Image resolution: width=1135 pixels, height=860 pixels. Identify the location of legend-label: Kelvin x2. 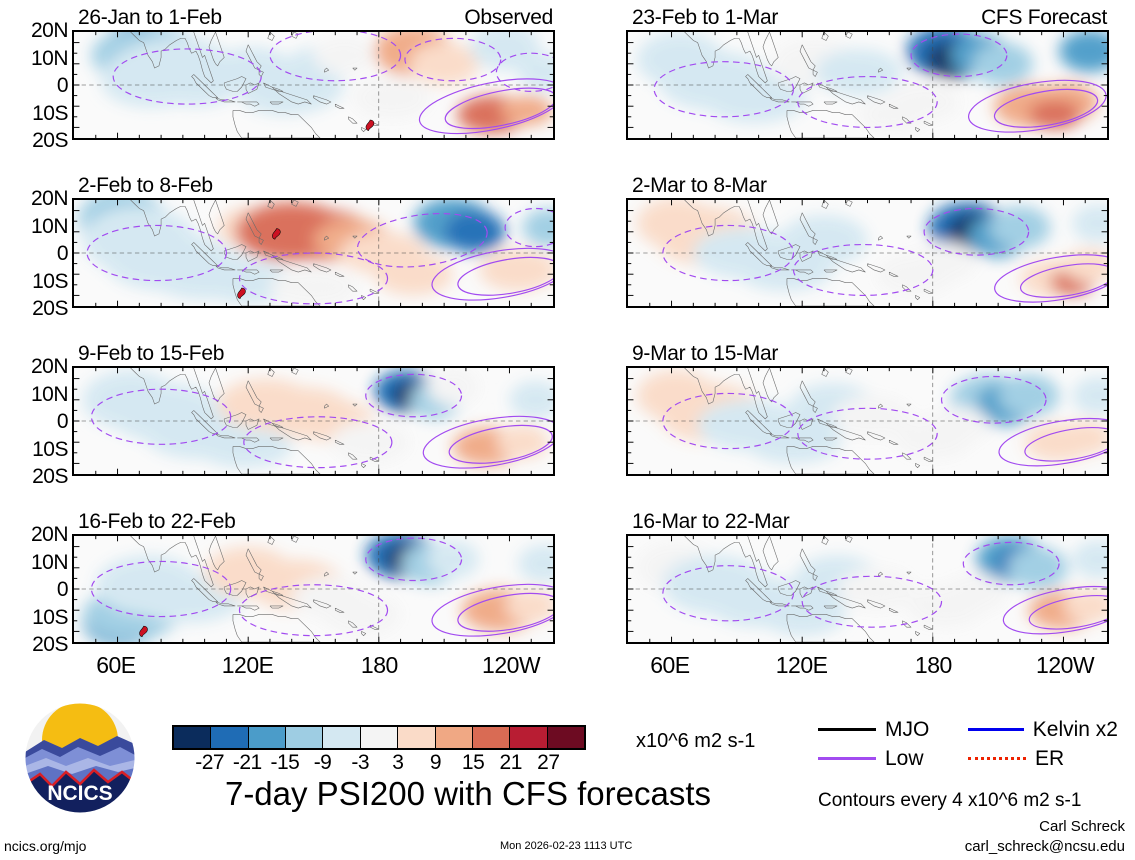
(1075, 729).